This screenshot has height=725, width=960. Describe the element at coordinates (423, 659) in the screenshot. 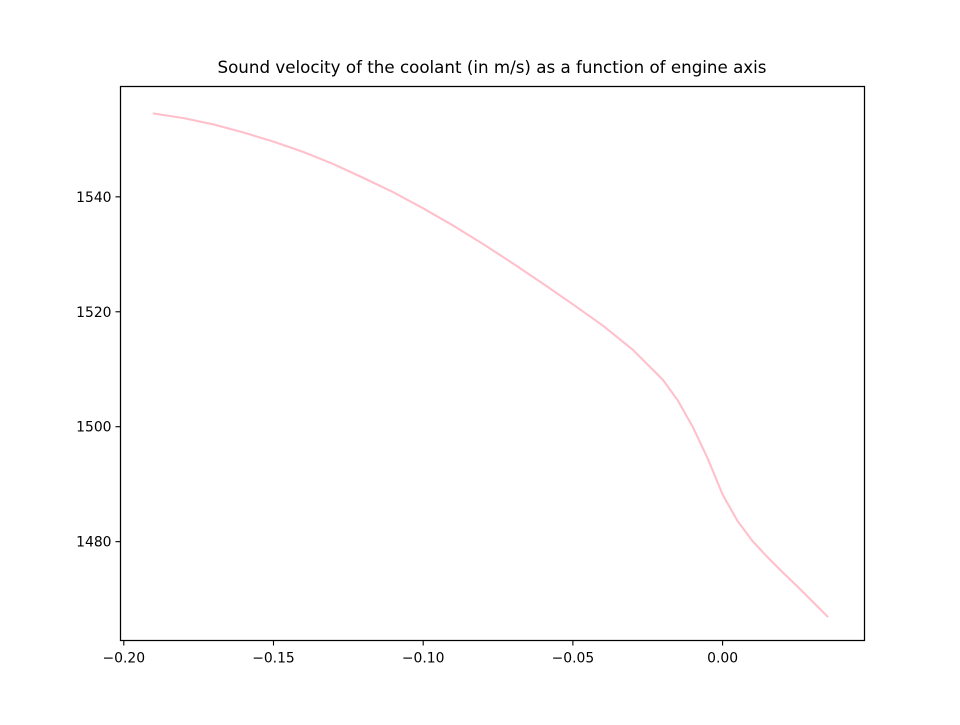

I see `x-tick-label: −0.10` at that location.